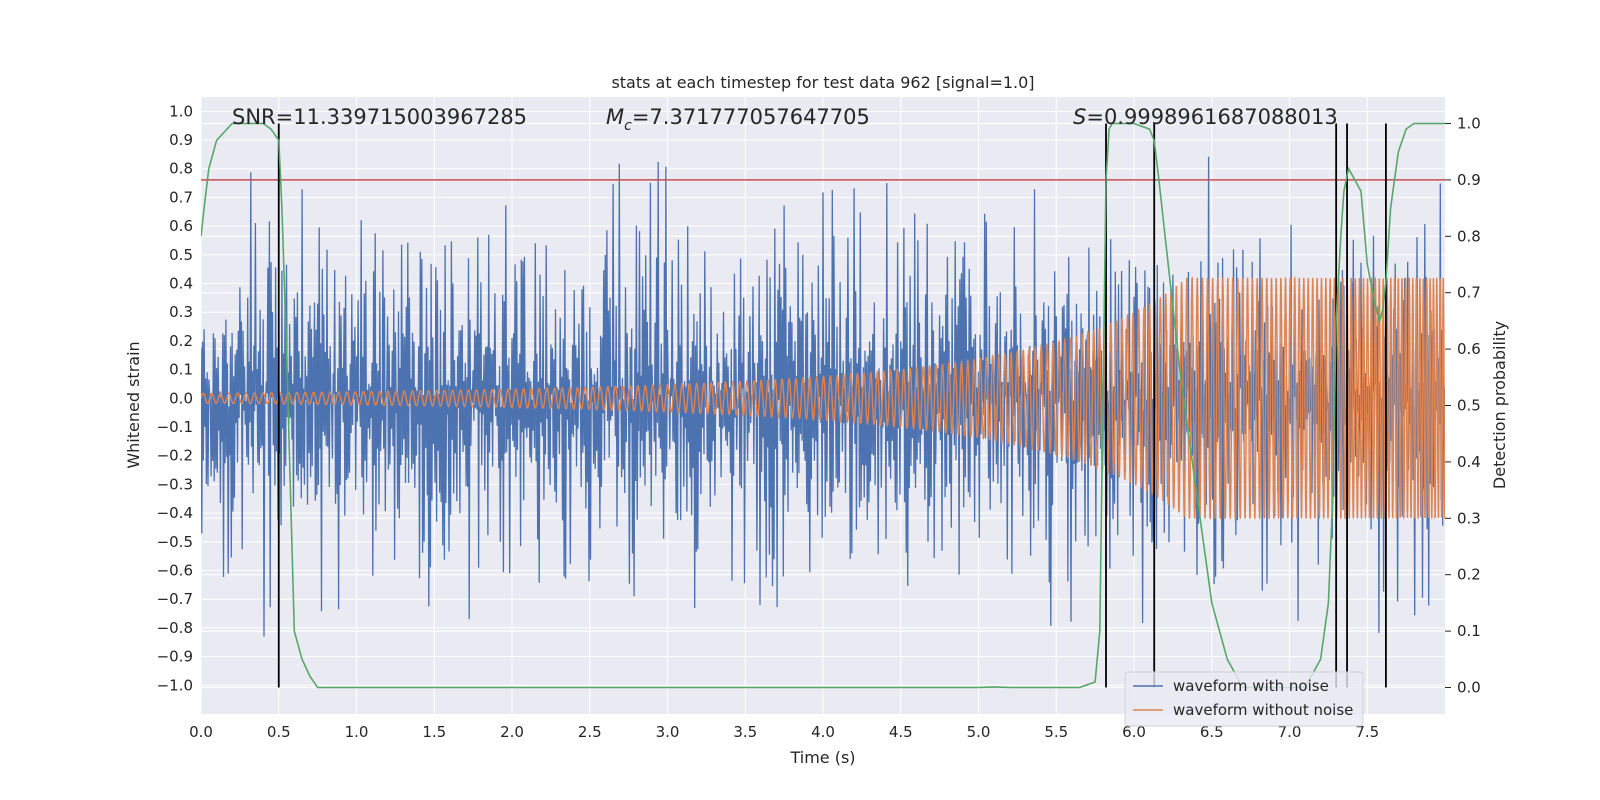 The width and height of the screenshot is (1600, 800). What do you see at coordinates (181, 255) in the screenshot?
I see `y-tick-label: 0.5` at bounding box center [181, 255].